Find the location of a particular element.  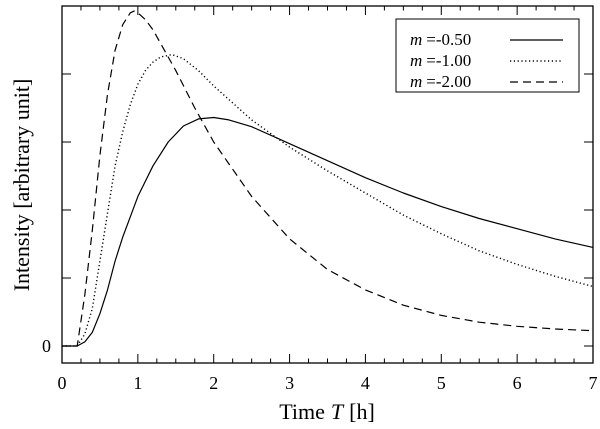

x-axis-title-var: T is located at coordinates (338, 411).